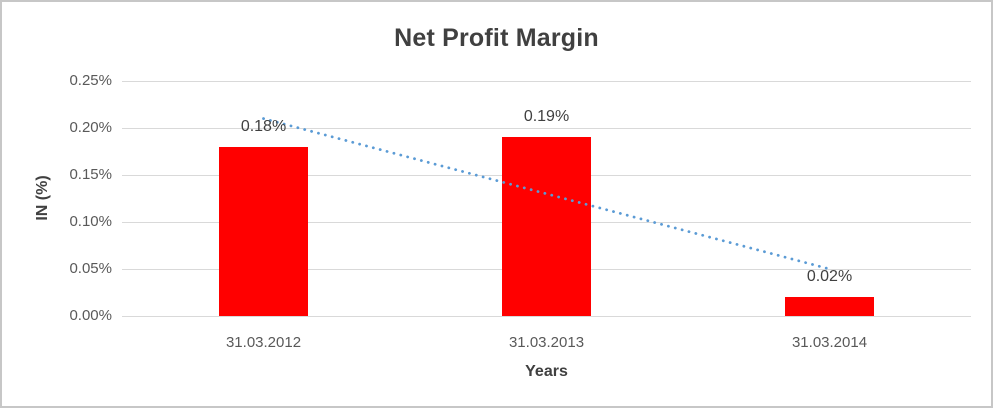 The image size is (993, 408). What do you see at coordinates (546, 226) in the screenshot?
I see `bar-31.03.2013` at bounding box center [546, 226].